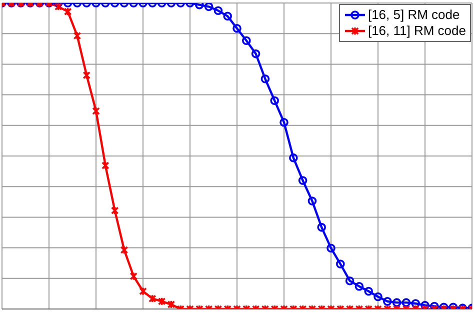  Describe the element at coordinates (417, 31) in the screenshot. I see `legend-label: [16, 11] RM code` at that location.